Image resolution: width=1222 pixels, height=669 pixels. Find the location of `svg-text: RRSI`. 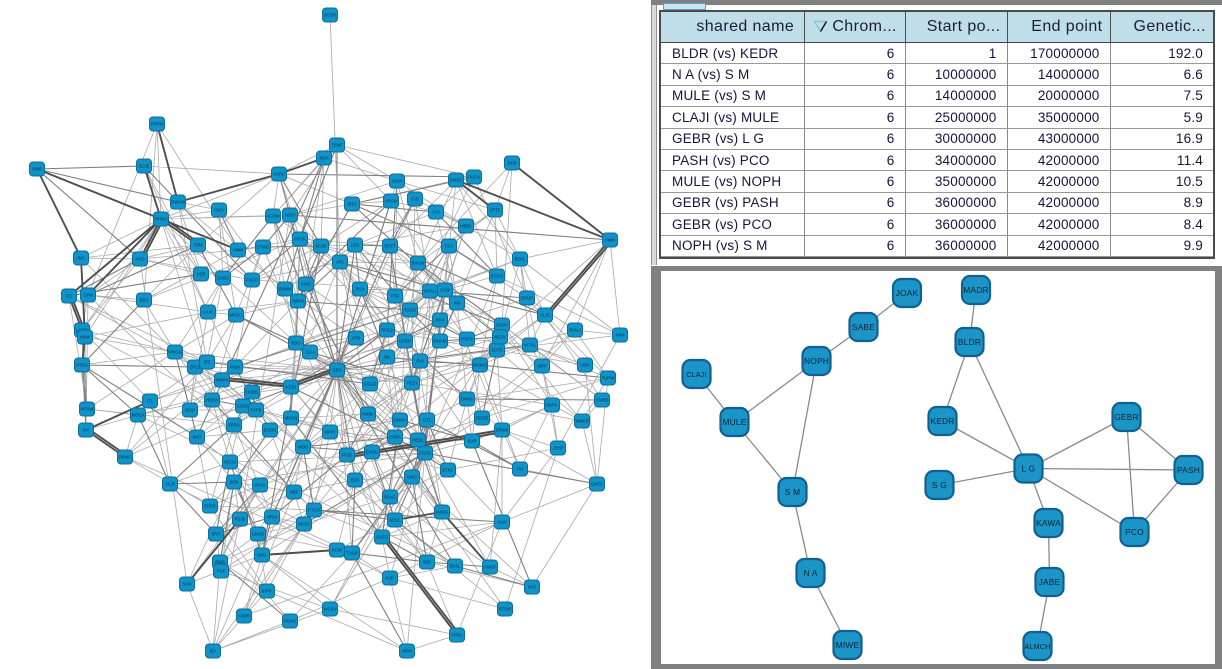

svg-text: RRSI is located at coordinates (272, 517).